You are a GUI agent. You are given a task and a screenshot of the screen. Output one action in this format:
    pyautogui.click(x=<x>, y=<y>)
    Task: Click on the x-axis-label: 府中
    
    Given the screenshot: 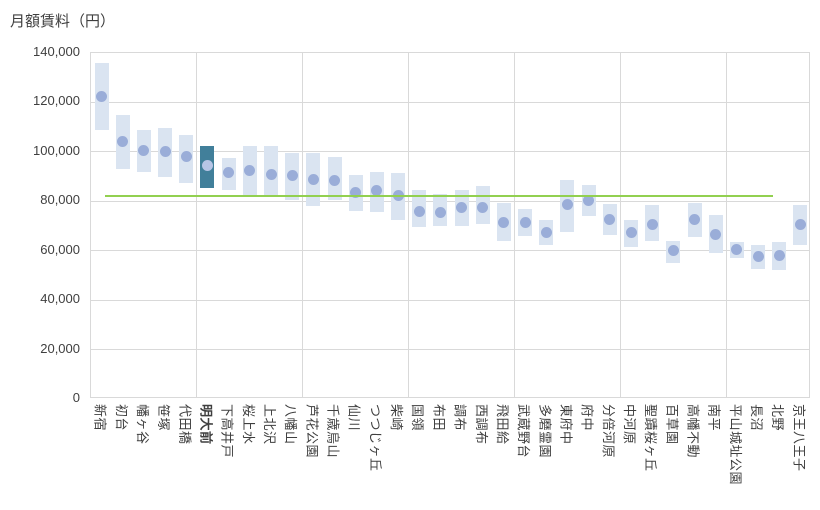 What is the action you would take?
    pyautogui.click(x=587, y=418)
    